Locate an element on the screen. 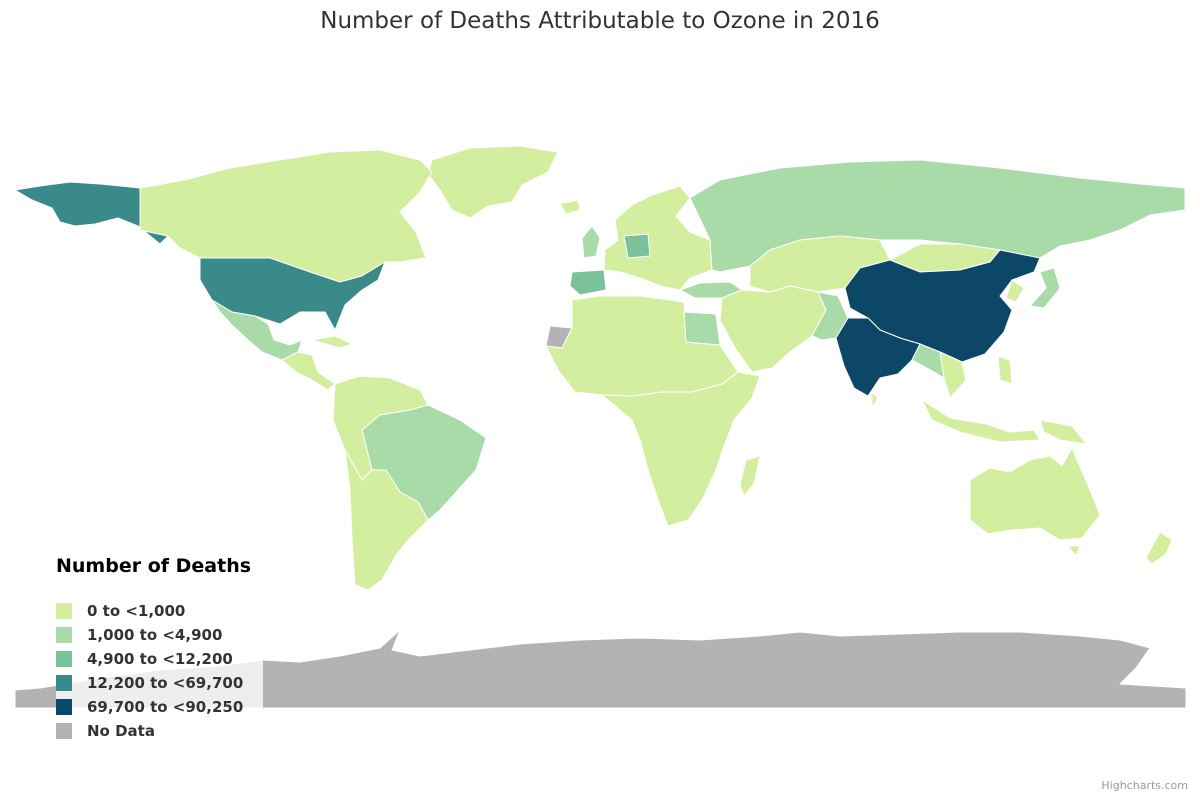 The image size is (1200, 800). legend-label: 0 to <1,000 is located at coordinates (136, 611).